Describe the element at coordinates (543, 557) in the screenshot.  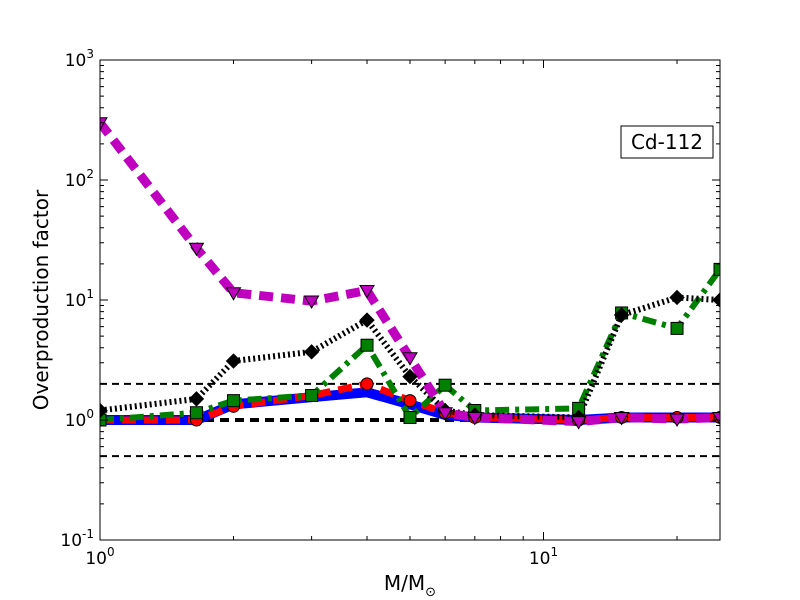
I see `x-tick-label: 10¹` at that location.